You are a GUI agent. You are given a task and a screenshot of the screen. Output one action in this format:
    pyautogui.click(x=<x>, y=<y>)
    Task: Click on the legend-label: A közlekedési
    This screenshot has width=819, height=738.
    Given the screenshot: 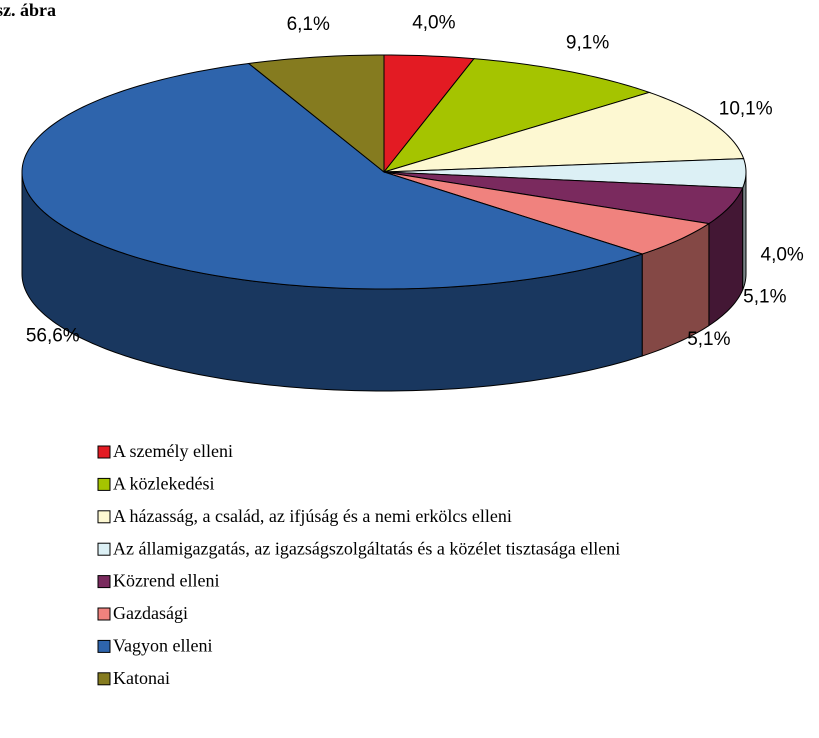 What is the action you would take?
    pyautogui.click(x=163, y=484)
    